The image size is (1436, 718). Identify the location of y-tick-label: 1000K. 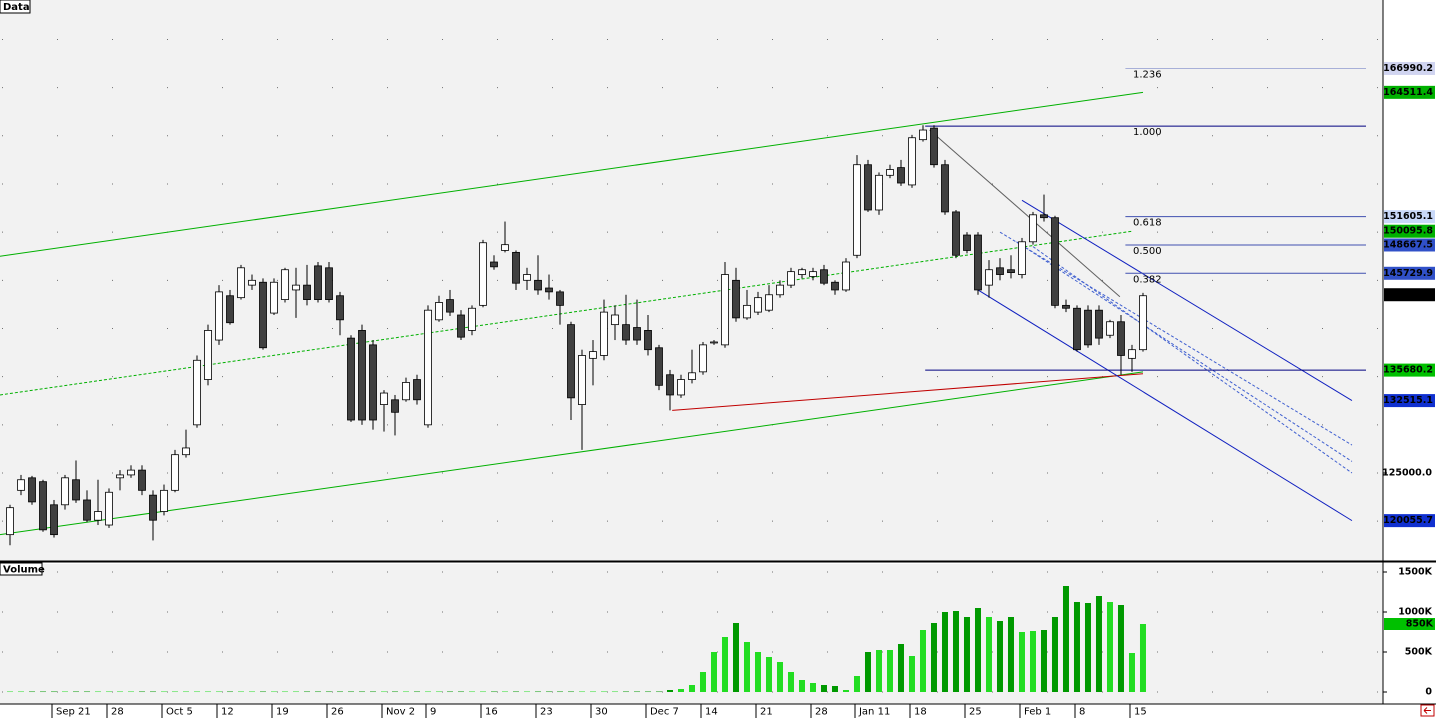
(1415, 612).